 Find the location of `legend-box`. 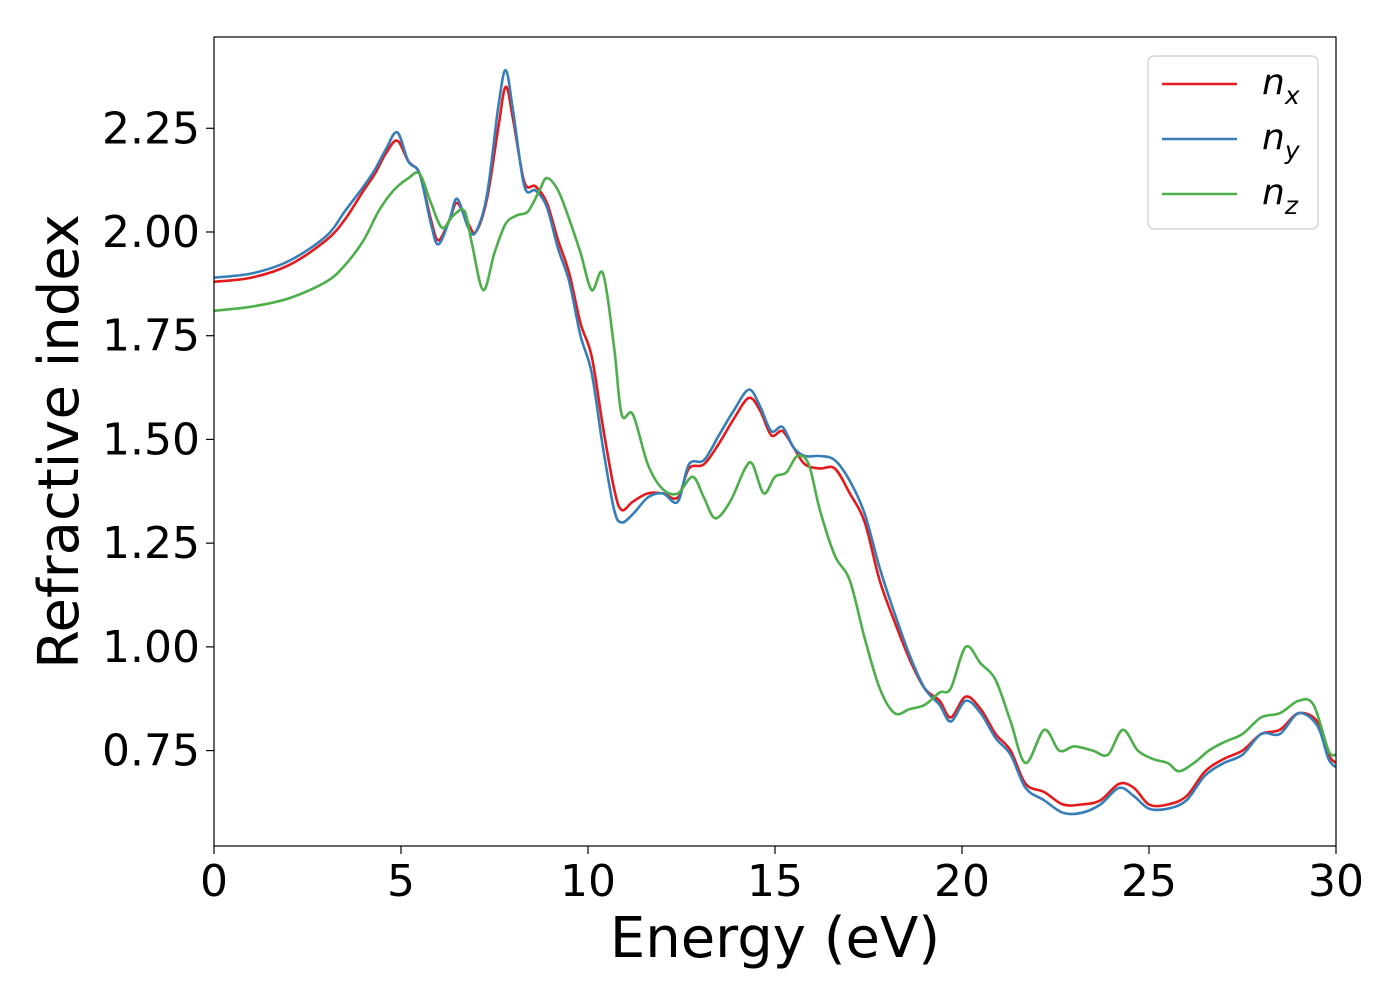

legend-box is located at coordinates (1233, 142).